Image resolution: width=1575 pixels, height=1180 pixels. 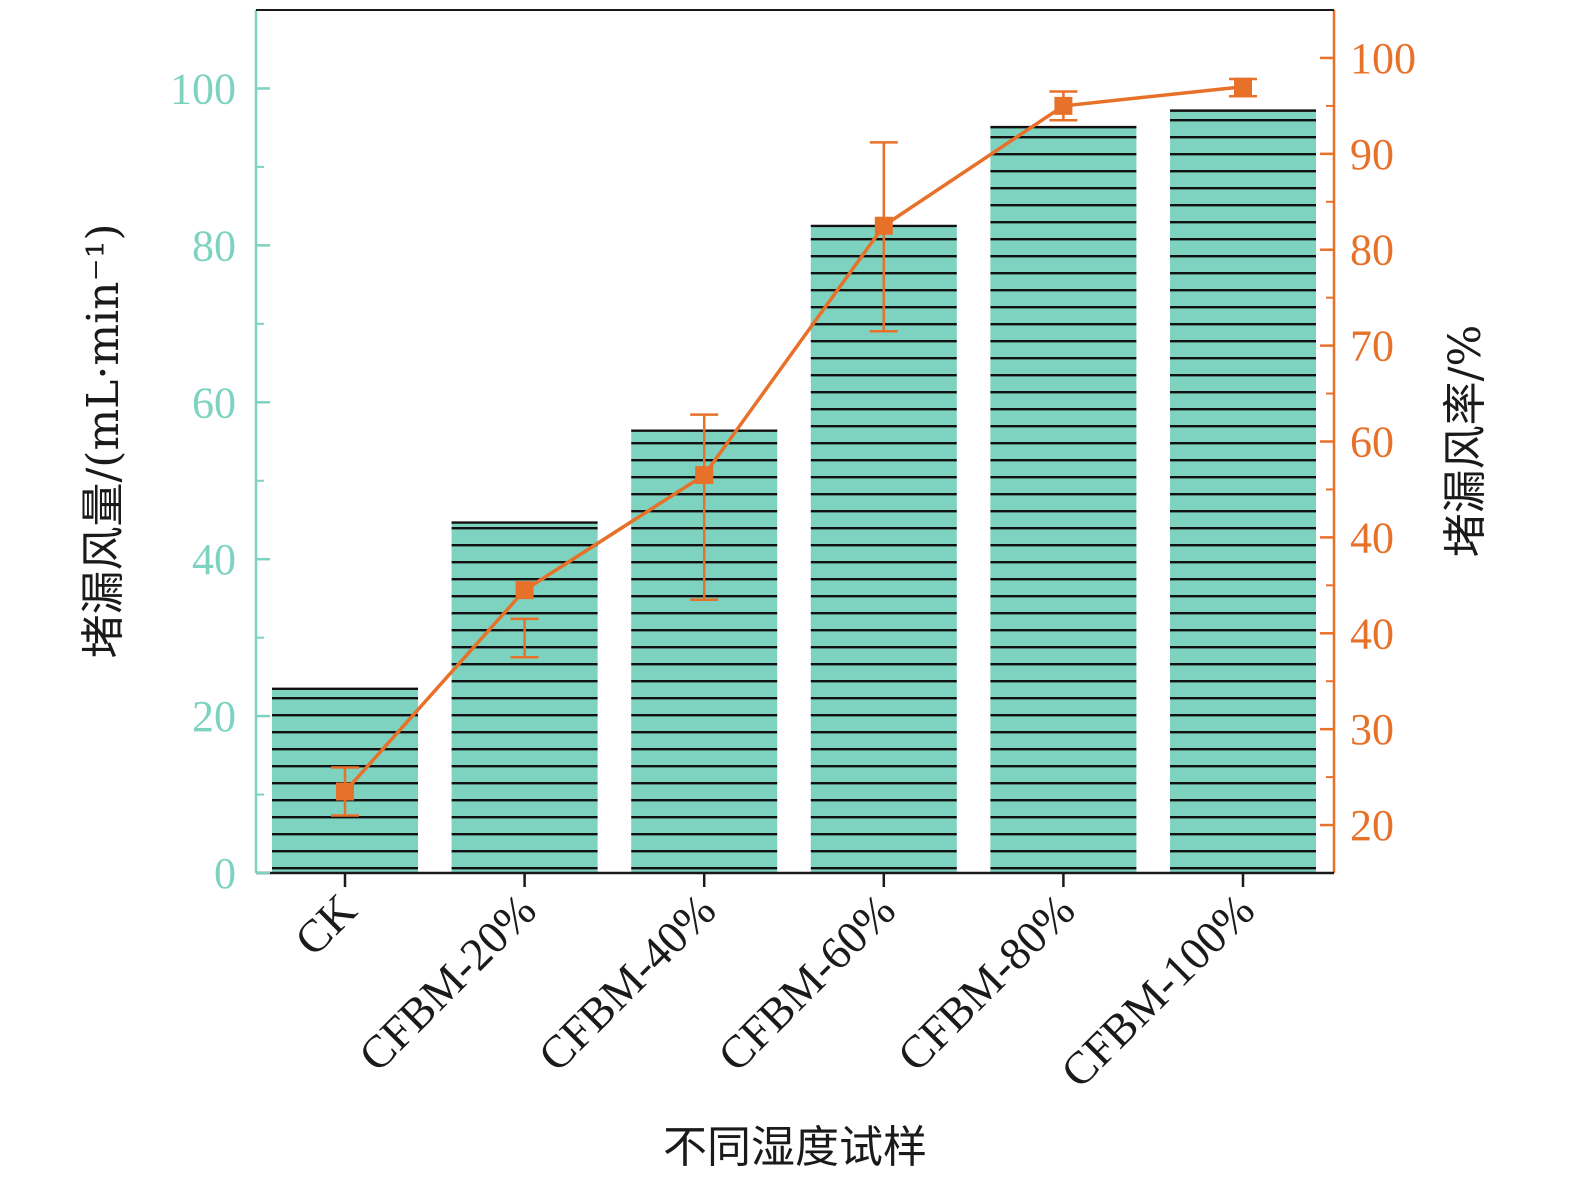 I want to click on right-tick-label: 30, so click(x=1372, y=729).